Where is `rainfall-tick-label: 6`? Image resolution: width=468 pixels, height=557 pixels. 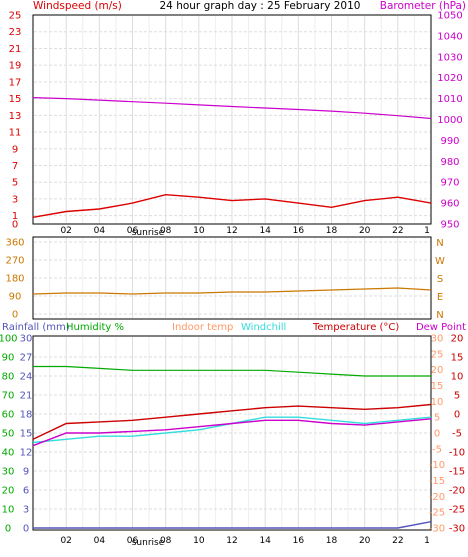
rainfall-tick-label: 6 is located at coordinates (26, 491).